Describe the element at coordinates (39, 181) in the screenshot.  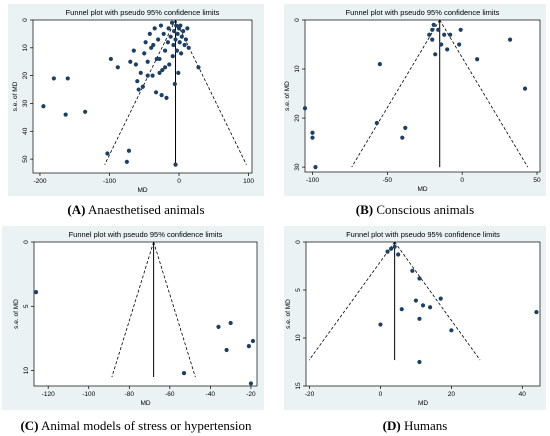
I see `x-tick-label: -200` at that location.